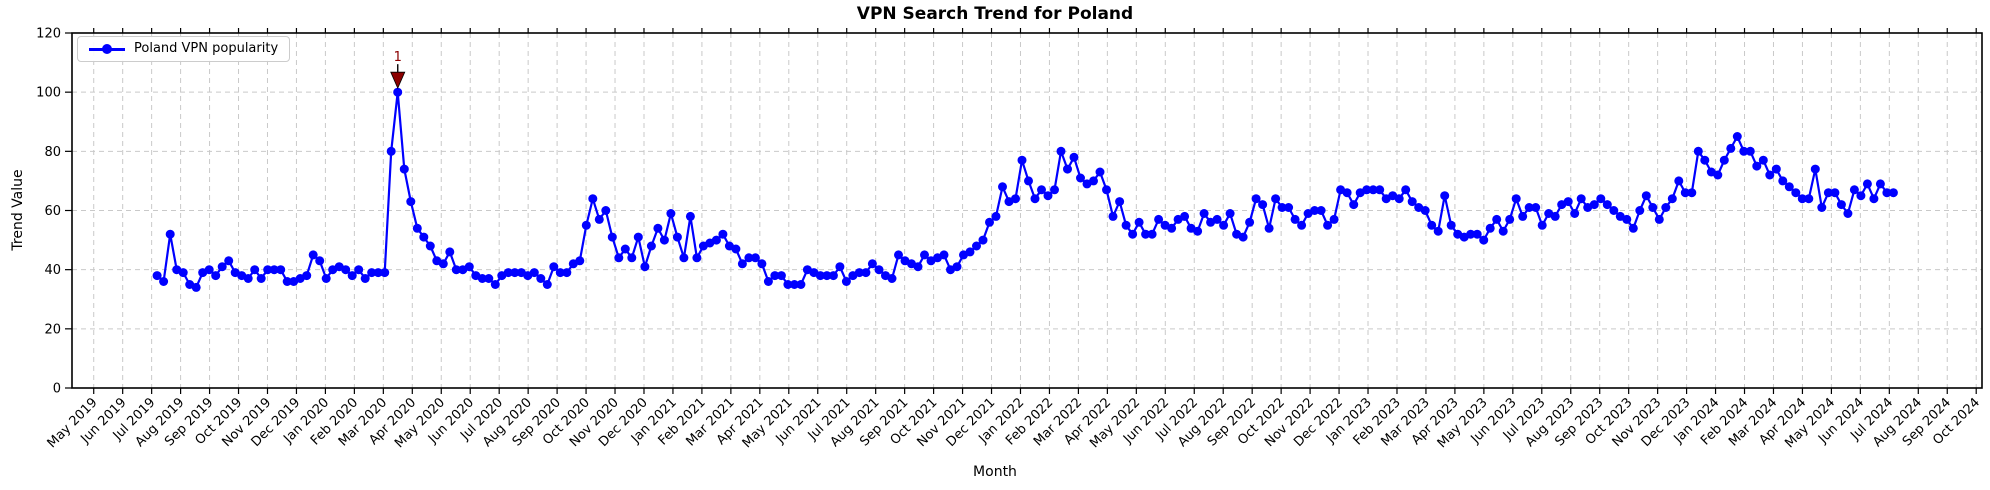  What do you see at coordinates (48, 34) in the screenshot?
I see `svg-text: 120` at bounding box center [48, 34].